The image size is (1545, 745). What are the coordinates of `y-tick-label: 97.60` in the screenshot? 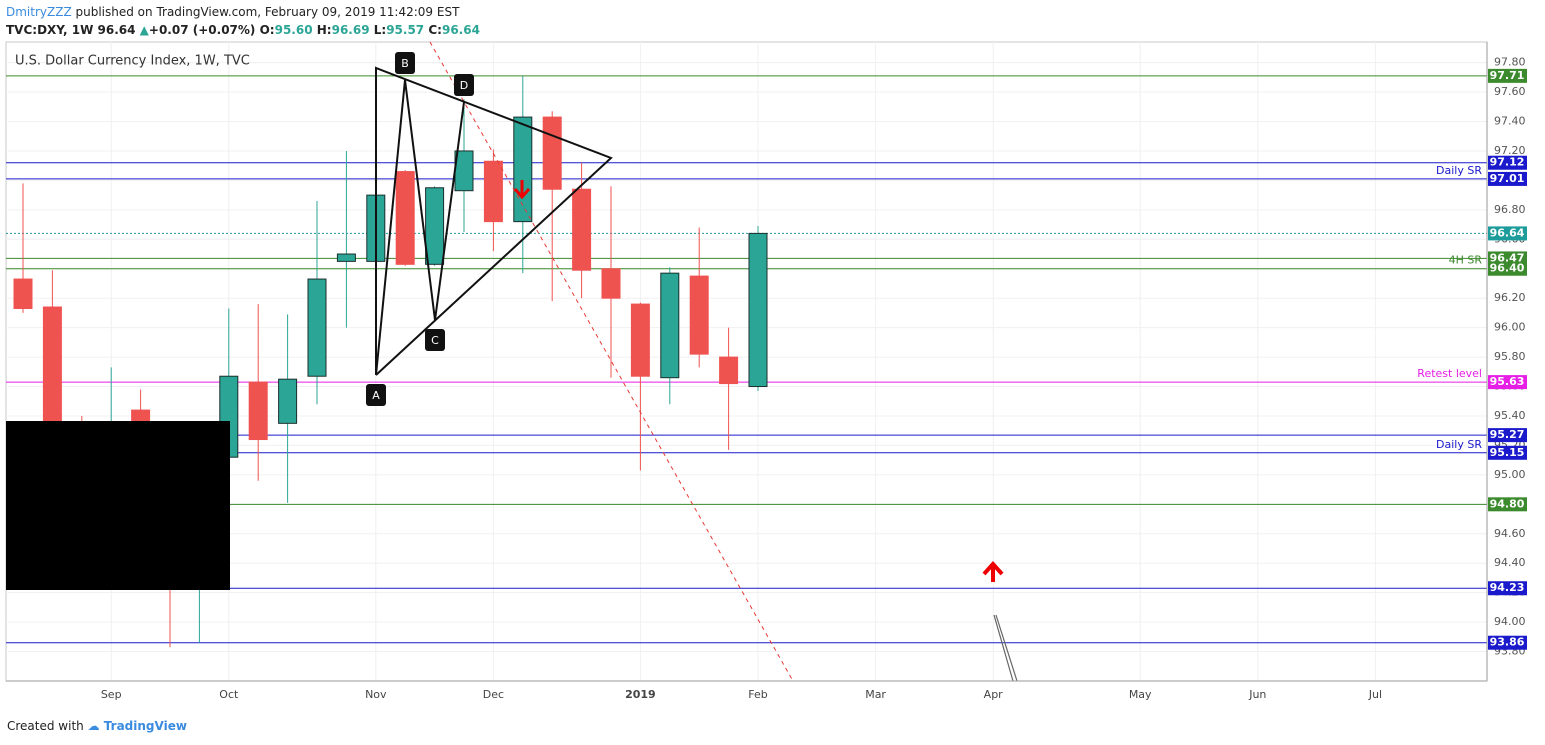 It's located at (1510, 91).